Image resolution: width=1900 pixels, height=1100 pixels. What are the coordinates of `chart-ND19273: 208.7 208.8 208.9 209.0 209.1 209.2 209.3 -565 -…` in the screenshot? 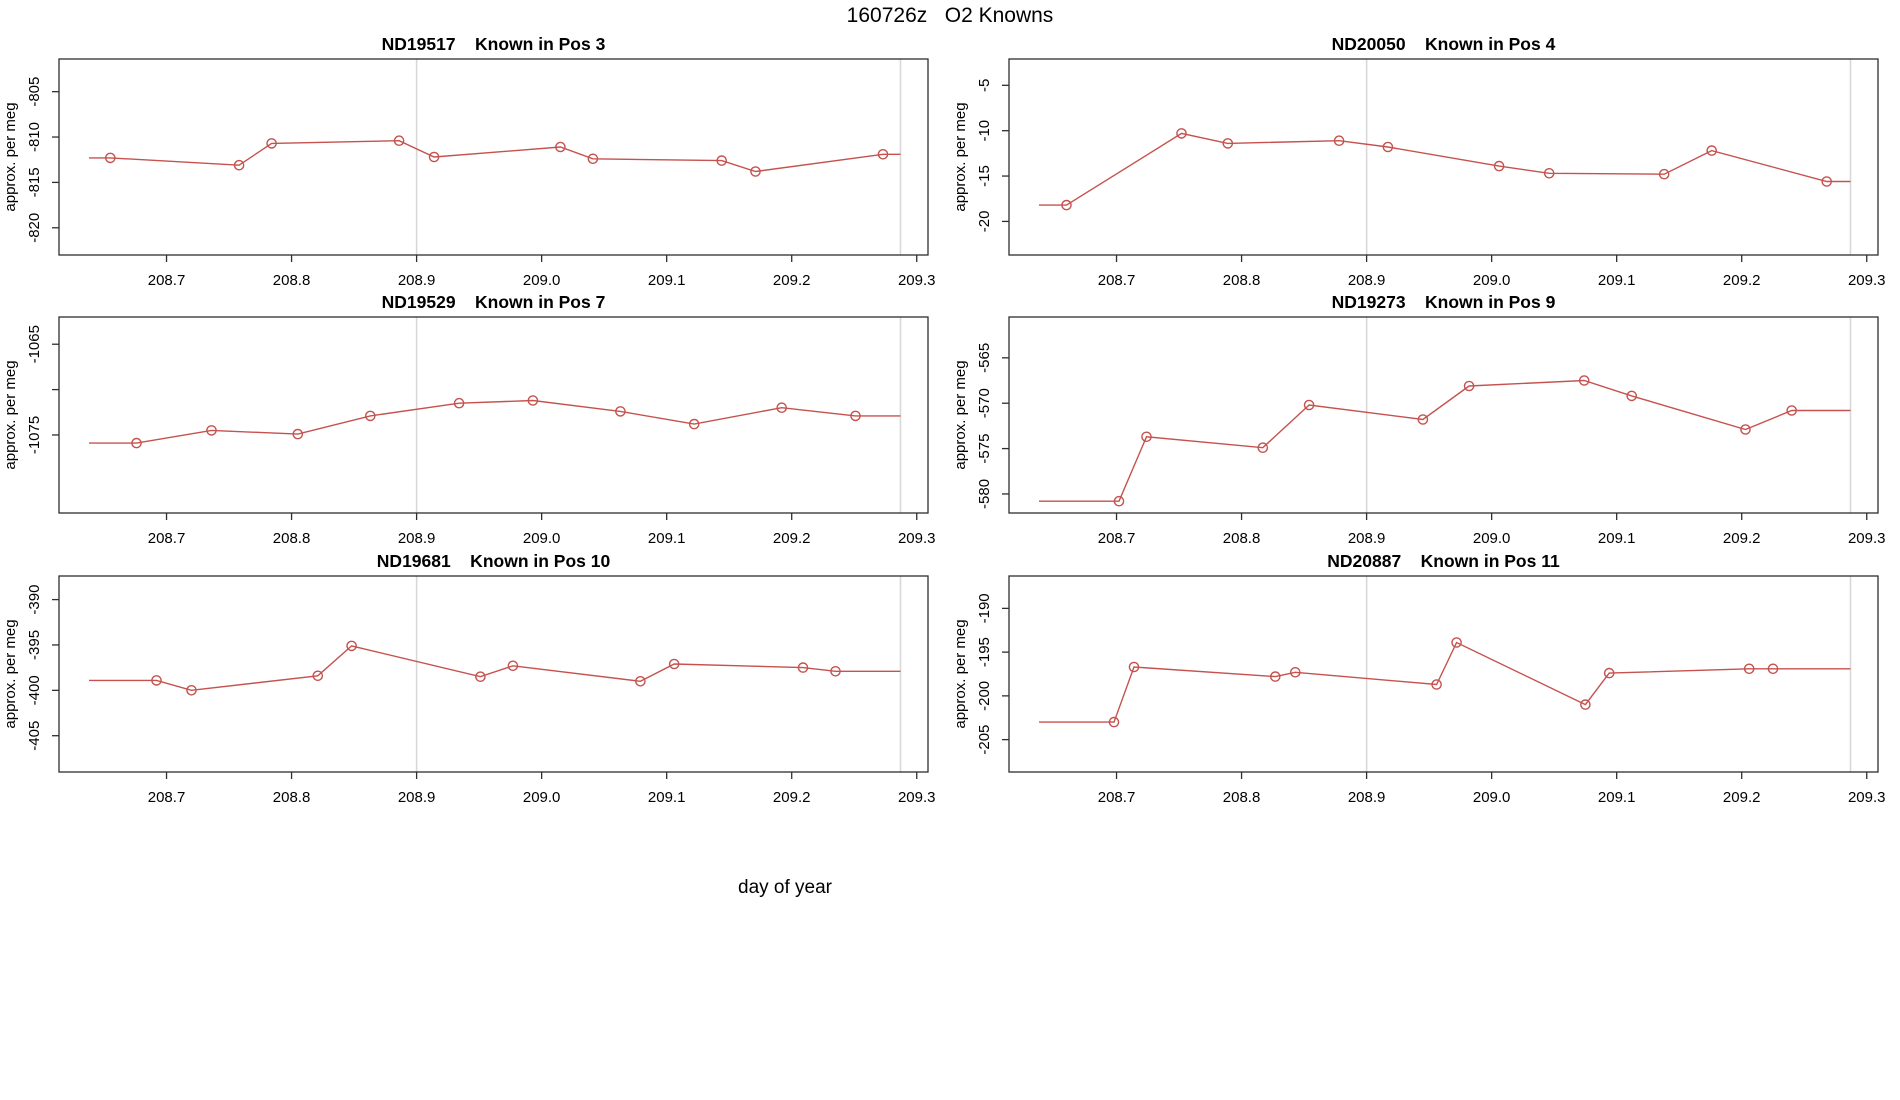 It's located at (1419, 419).